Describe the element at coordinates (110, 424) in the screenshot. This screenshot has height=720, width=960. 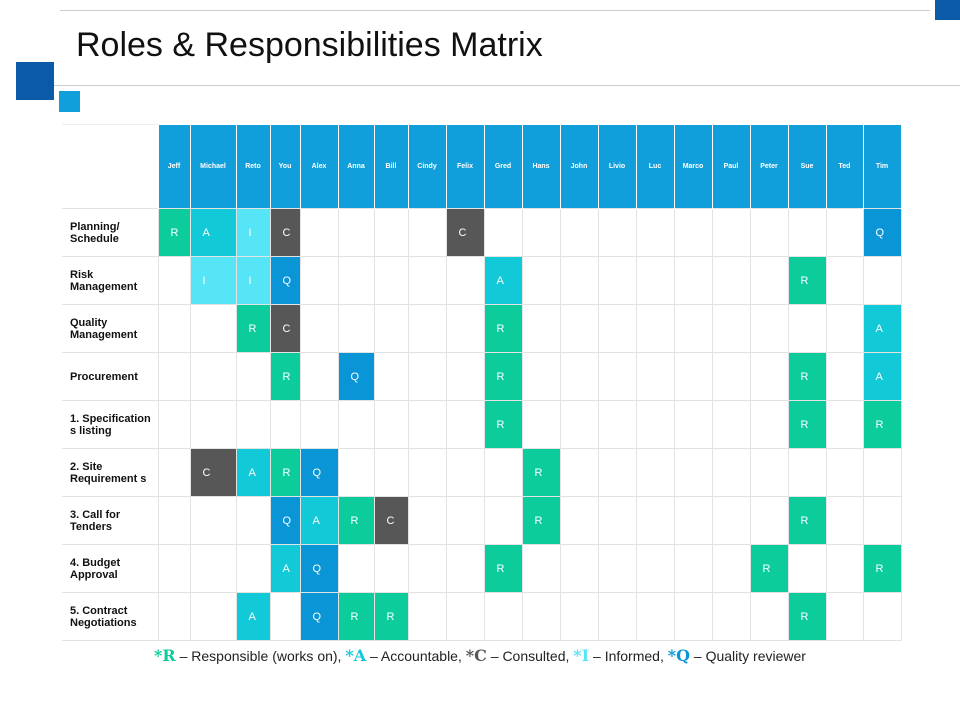
I see `role-label: 1. Specification s listing` at that location.